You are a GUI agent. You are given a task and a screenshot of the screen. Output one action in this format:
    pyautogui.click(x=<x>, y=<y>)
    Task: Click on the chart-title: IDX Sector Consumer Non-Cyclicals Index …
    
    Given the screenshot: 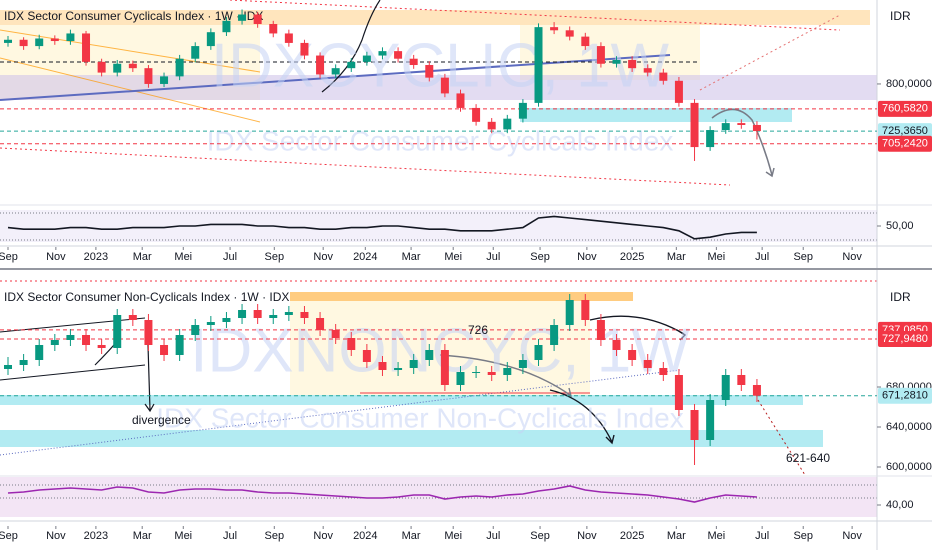 What is the action you would take?
    pyautogui.click(x=146, y=297)
    